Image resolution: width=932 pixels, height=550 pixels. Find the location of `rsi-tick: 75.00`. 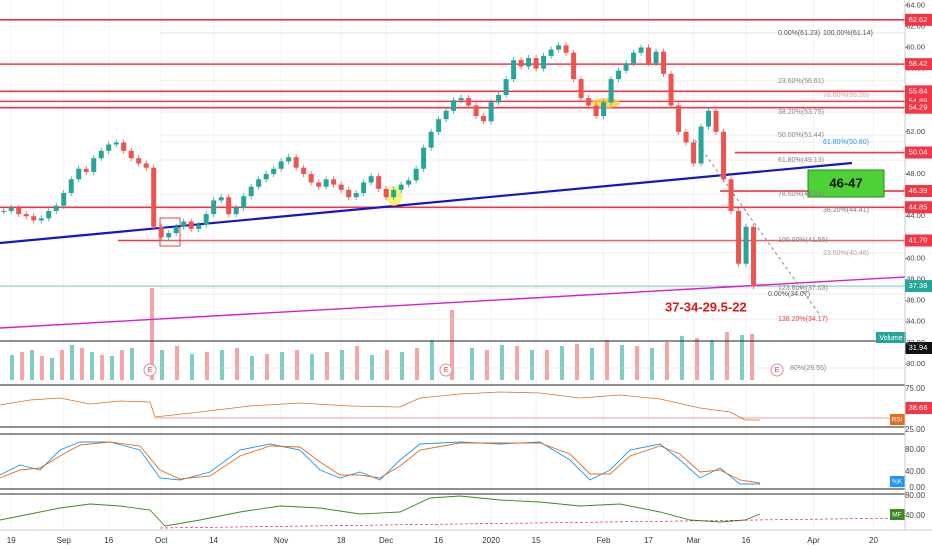

rsi-tick: 75.00 is located at coordinates (915, 388).